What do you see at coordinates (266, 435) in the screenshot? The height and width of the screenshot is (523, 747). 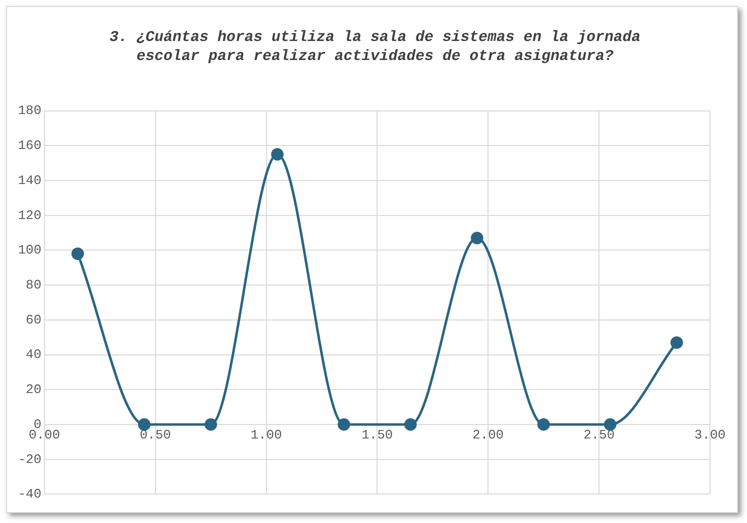 I see `x-tick-label: 1.00` at bounding box center [266, 435].